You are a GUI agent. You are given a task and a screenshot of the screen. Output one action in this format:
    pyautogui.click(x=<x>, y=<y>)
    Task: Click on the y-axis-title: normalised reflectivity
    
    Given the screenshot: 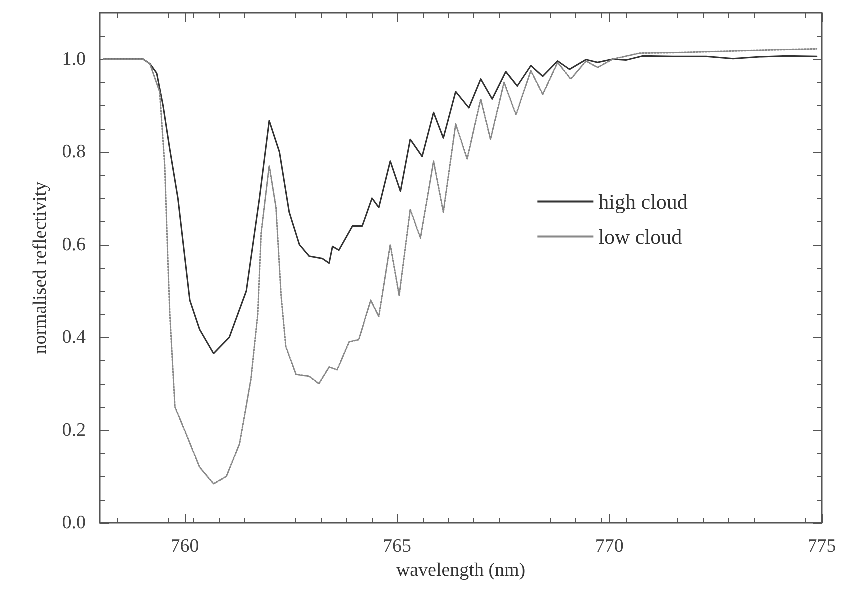 What is the action you would take?
    pyautogui.click(x=40, y=267)
    